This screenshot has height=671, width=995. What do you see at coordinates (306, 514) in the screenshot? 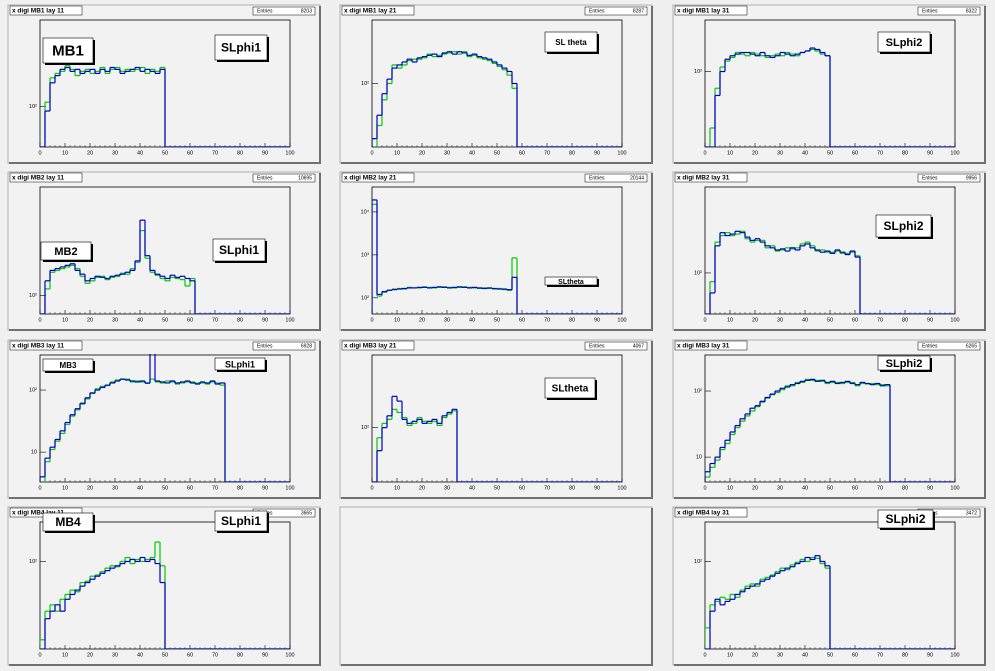
I see `stats-value: 3665` at bounding box center [306, 514].